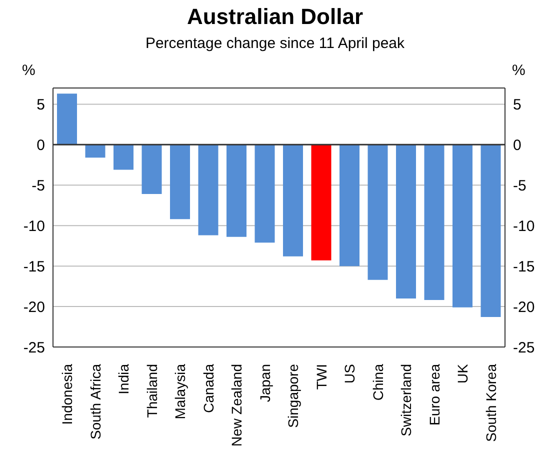 This screenshot has width=550, height=453. I want to click on x-tick-label: Switzerland, so click(406, 400).